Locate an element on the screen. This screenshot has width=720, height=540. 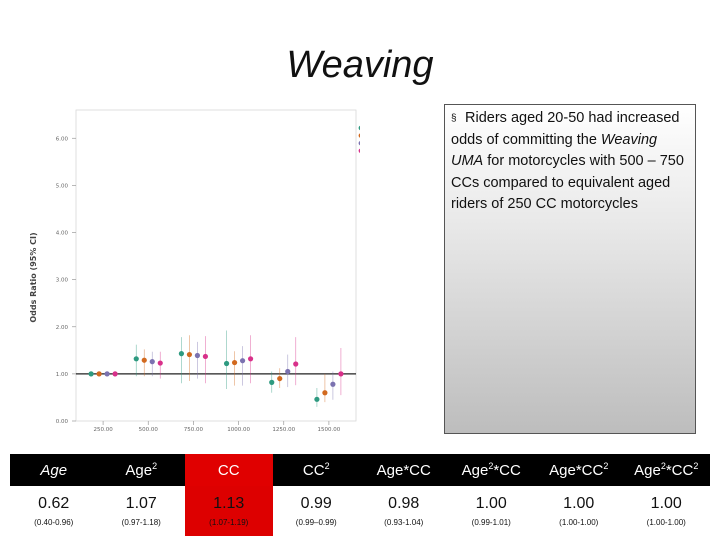
y-tick-label: 0.00 is located at coordinates (62, 422).